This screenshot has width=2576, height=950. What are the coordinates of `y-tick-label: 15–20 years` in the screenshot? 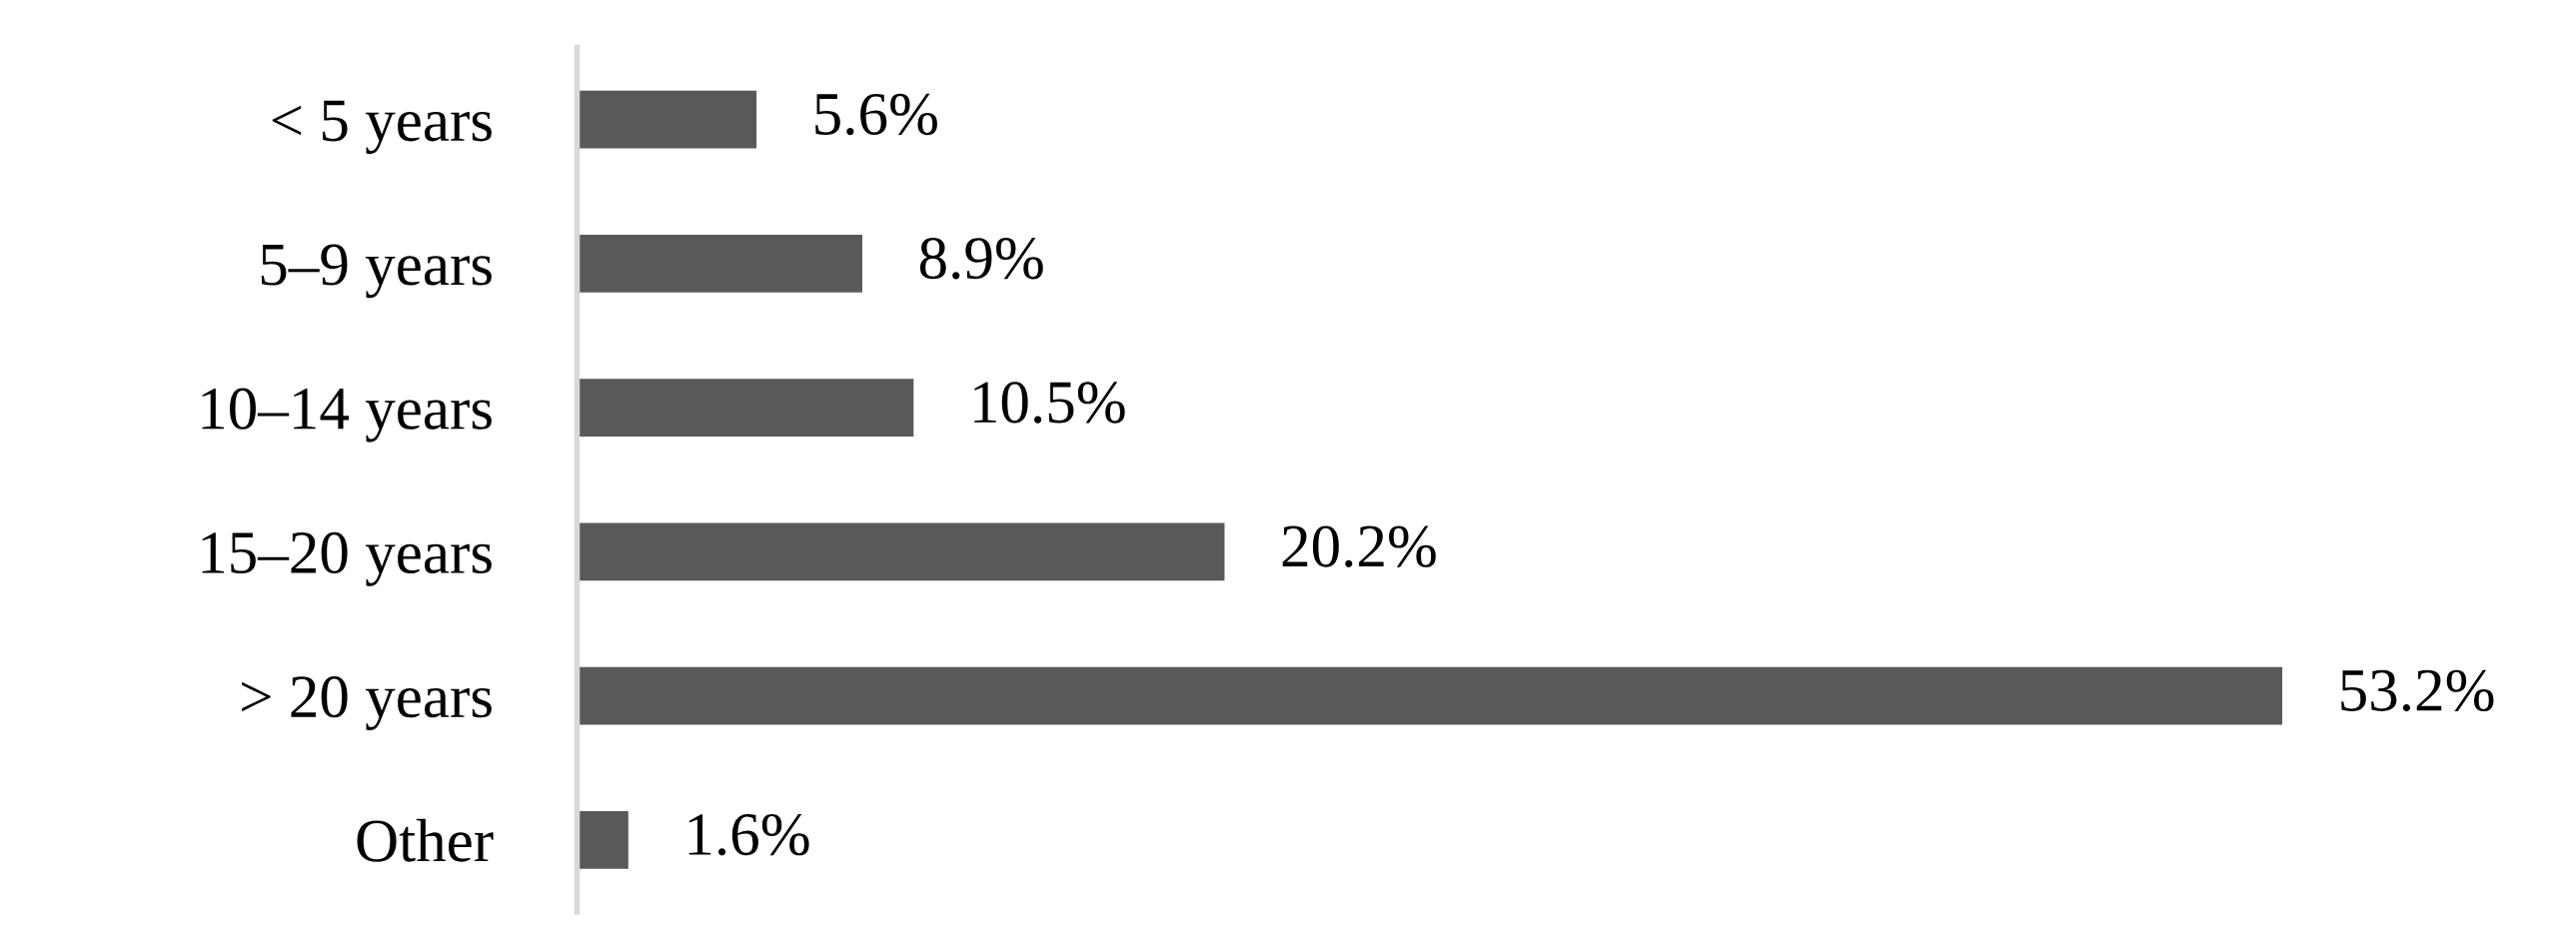 It's located at (347, 558).